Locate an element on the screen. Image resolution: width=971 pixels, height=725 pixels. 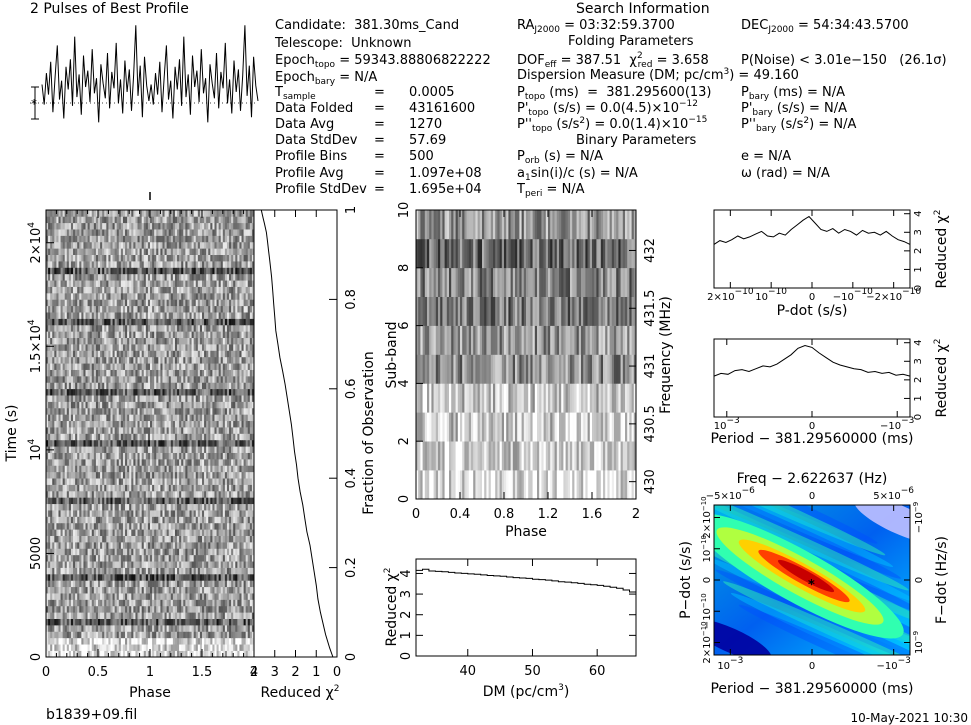
telescope-value: Unknown is located at coordinates (381, 43).